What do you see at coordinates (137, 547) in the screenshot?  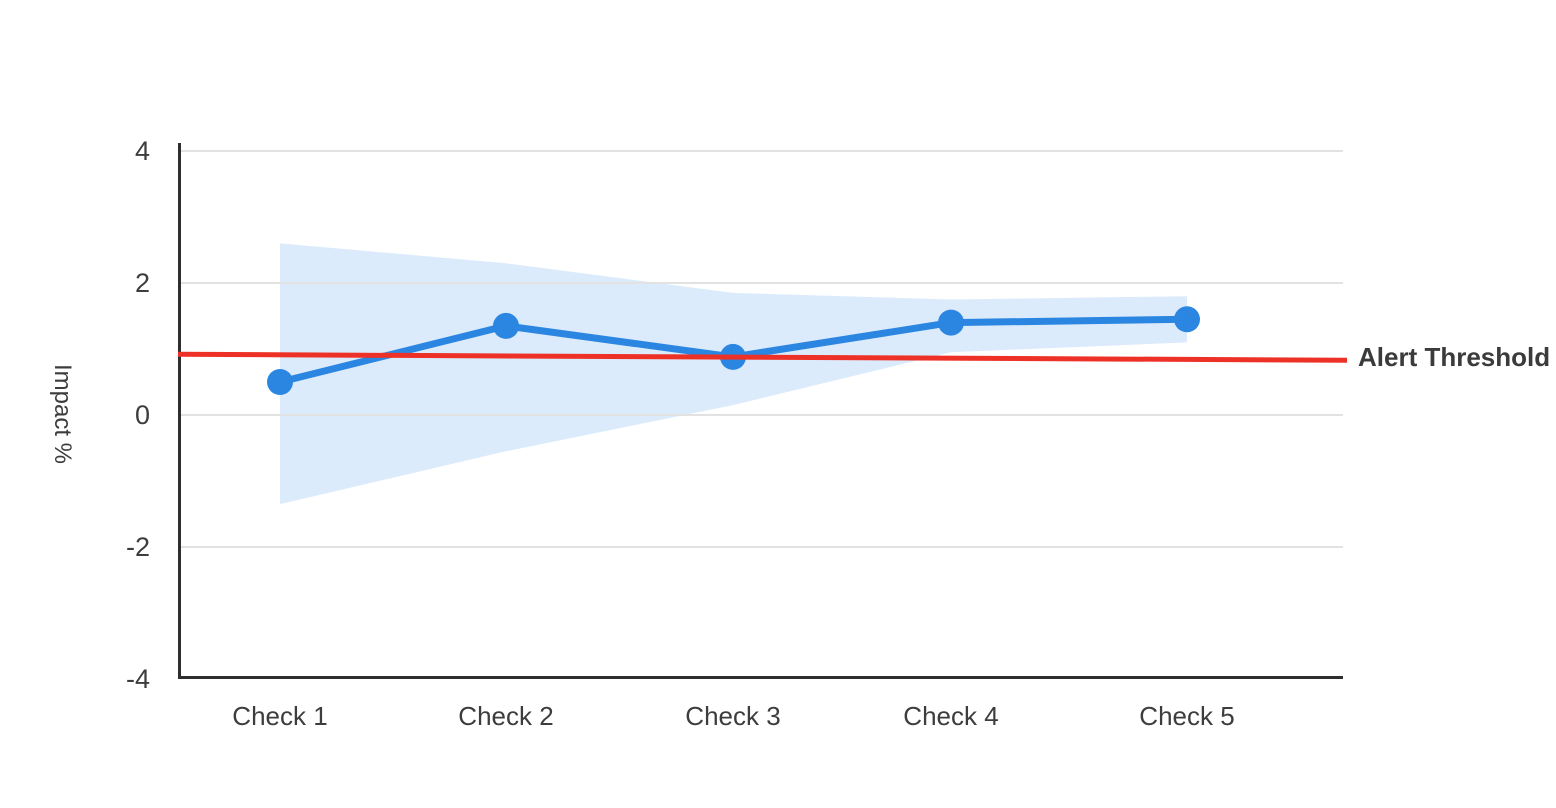 I see `y-tick-label: -2` at bounding box center [137, 547].